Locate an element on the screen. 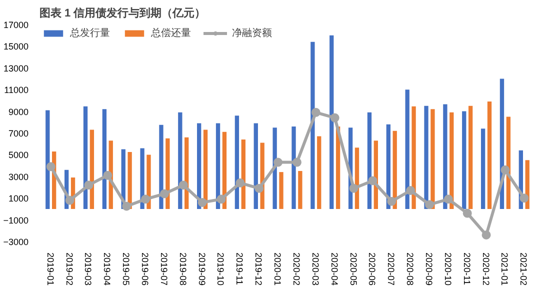  x-tick-label: 2021-01 is located at coordinates (505, 269).